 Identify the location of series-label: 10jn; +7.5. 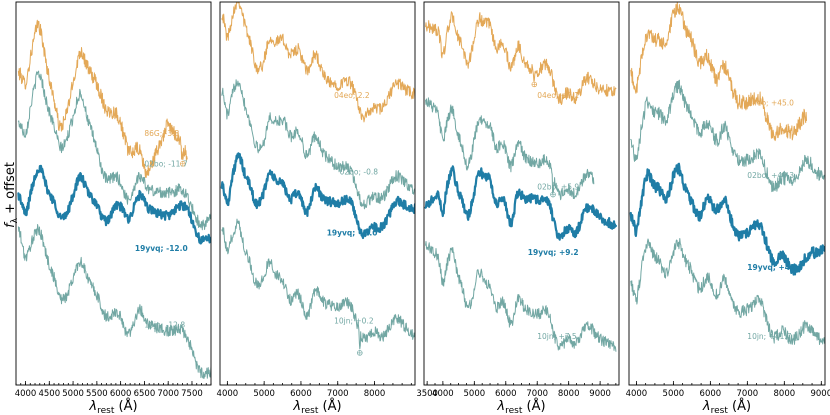
(557, 336).